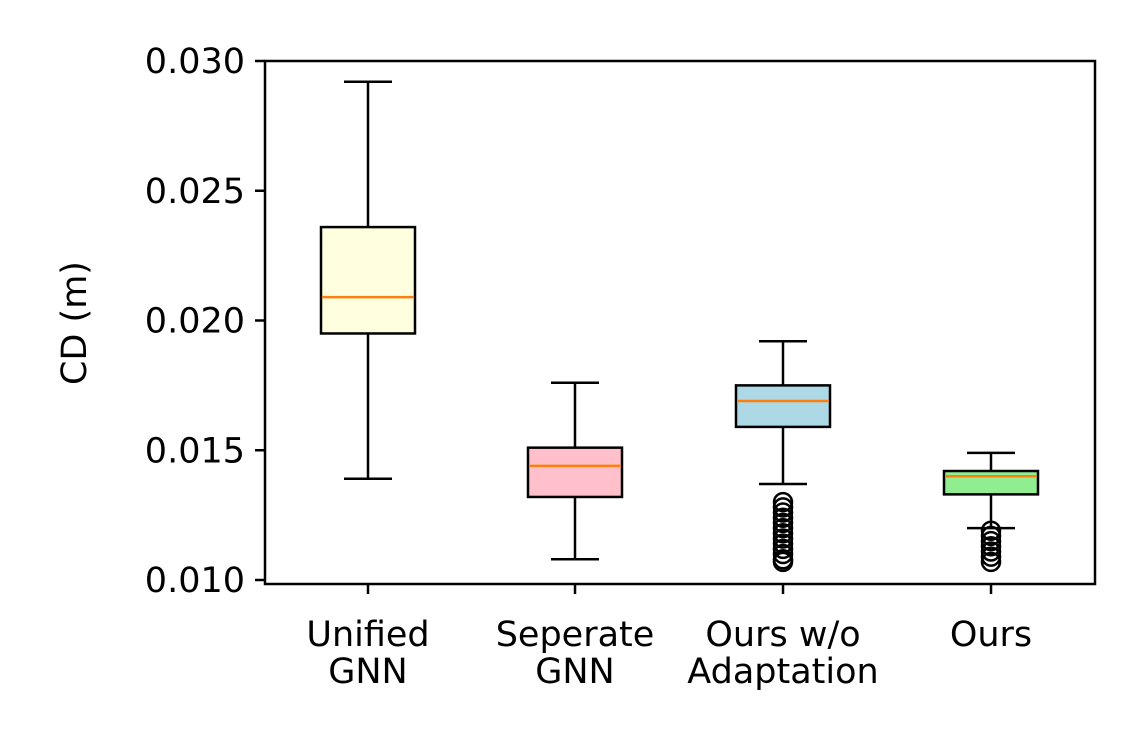 The width and height of the screenshot is (1140, 750). What do you see at coordinates (195, 451) in the screenshot?
I see `y-tick-label: 0.015` at bounding box center [195, 451].